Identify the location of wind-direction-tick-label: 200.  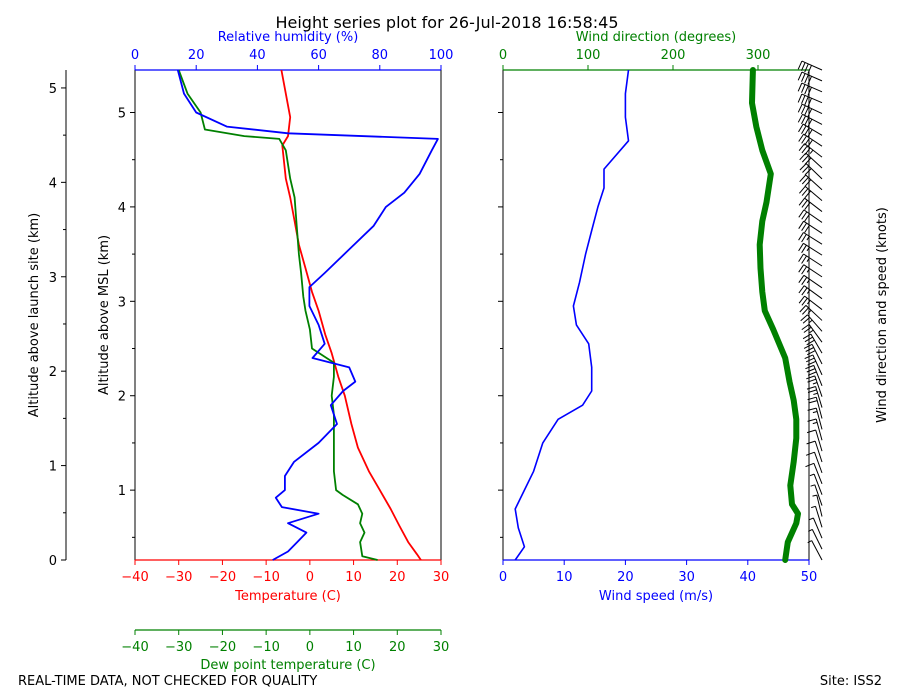
(673, 55).